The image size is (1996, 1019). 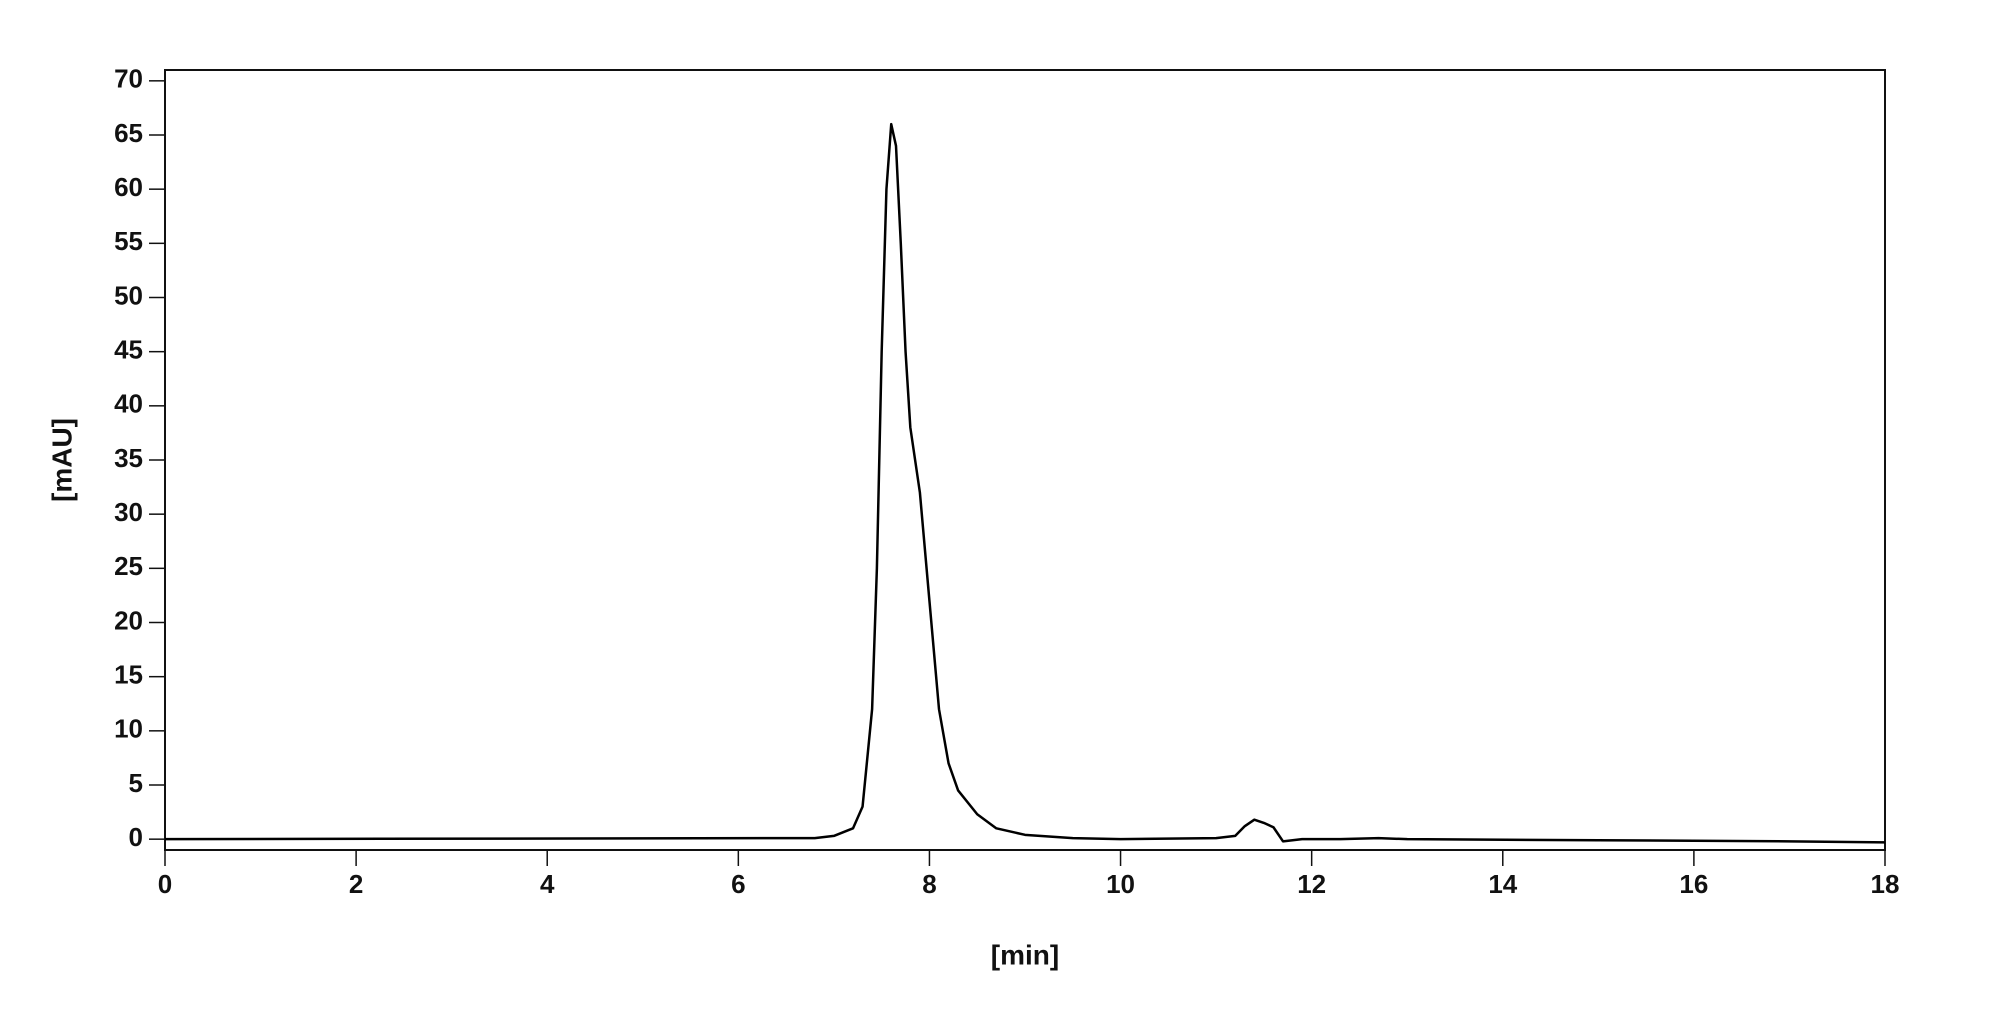 What do you see at coordinates (929, 884) in the screenshot?
I see `x-tick-label: 8` at bounding box center [929, 884].